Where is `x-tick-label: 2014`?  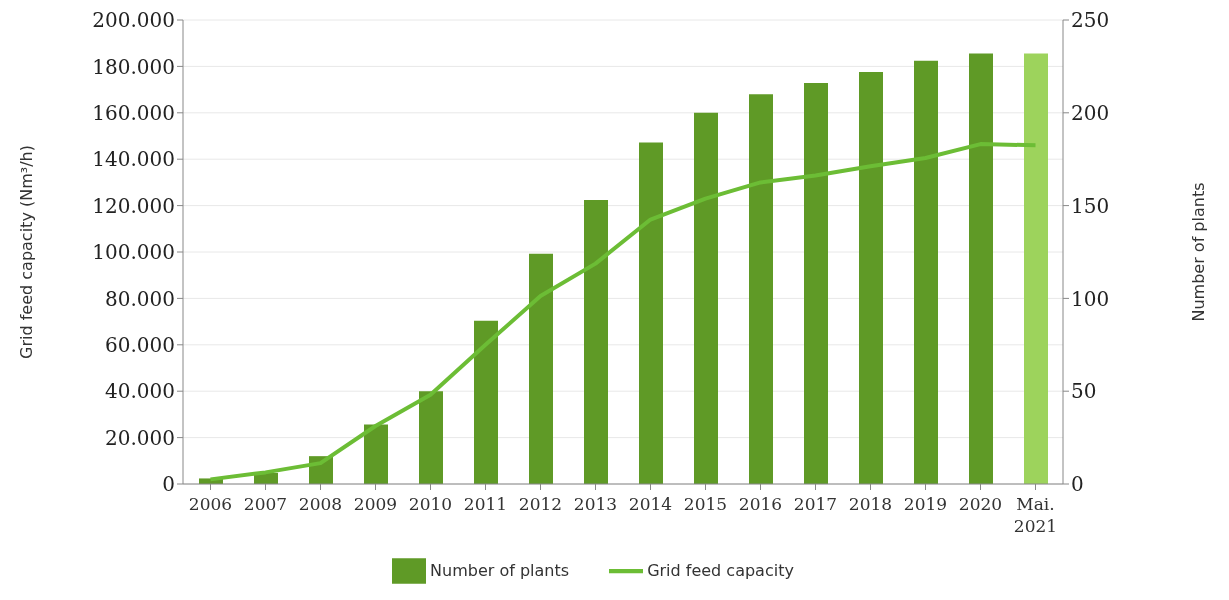 x-tick-label: 2014 is located at coordinates (650, 504).